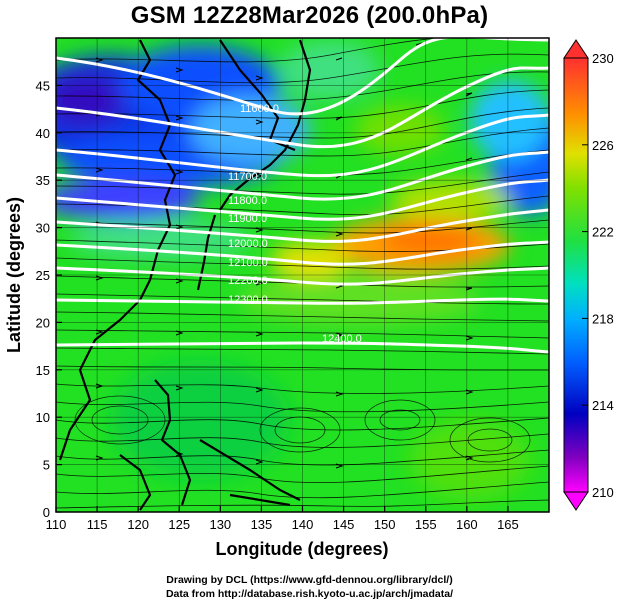  I want to click on colorbar-min-arrow, so click(576, 501).